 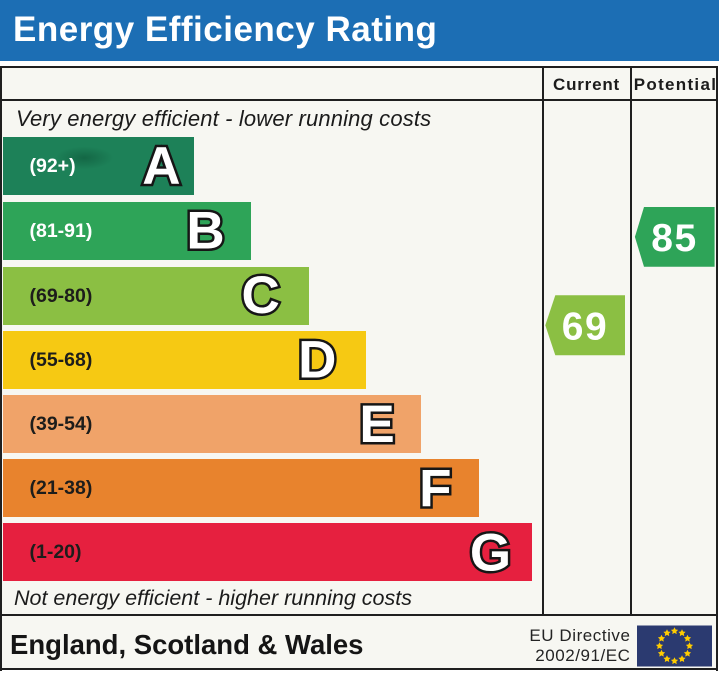 What do you see at coordinates (435, 489) in the screenshot?
I see `svg-text: F` at bounding box center [435, 489].